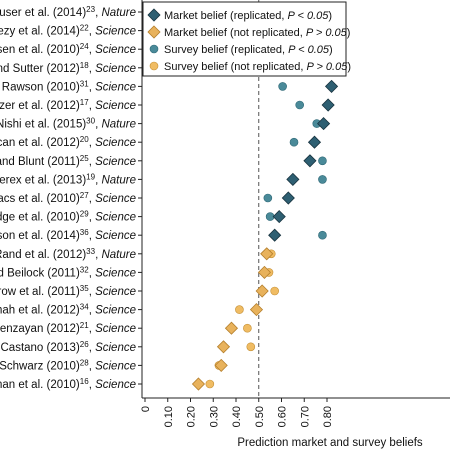  Describe the element at coordinates (84, 269) in the screenshot. I see `study-ref: 32` at that location.